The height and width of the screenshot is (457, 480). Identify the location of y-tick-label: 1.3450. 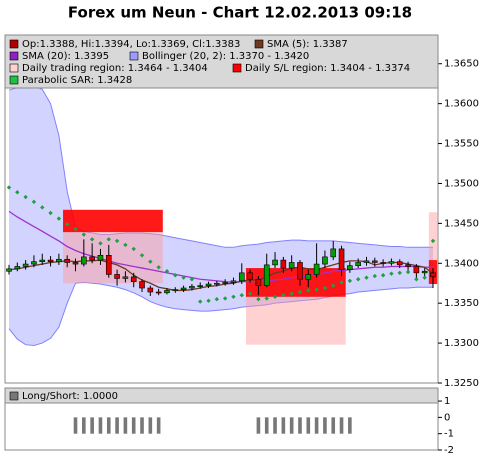
(461, 223).